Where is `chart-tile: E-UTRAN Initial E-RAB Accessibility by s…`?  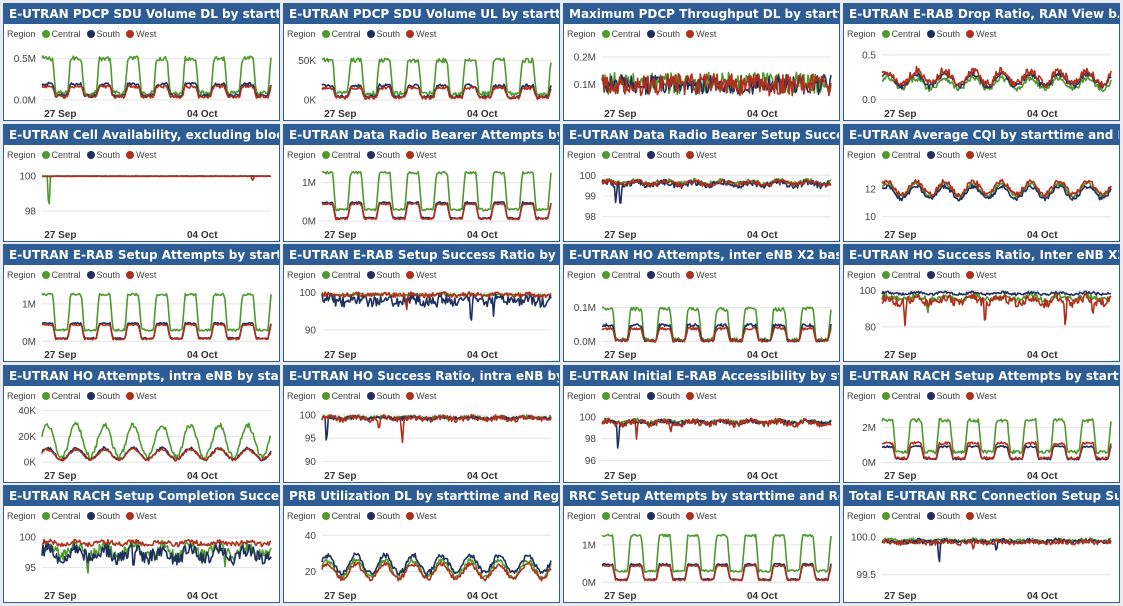 chart-tile: E-UTRAN Initial E-RAB Accessibility by s… is located at coordinates (701, 423).